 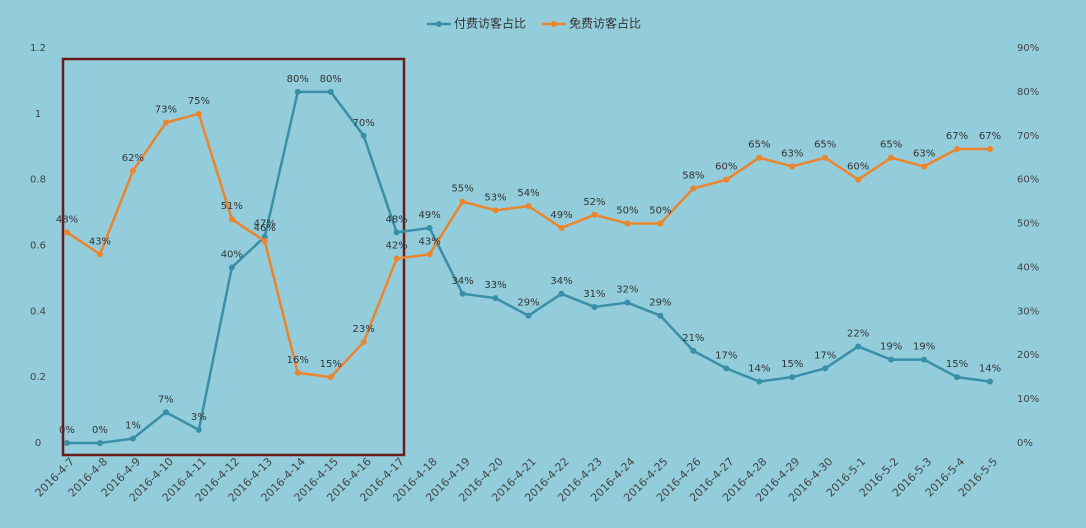 I want to click on data-label: 47%, so click(x=265, y=224).